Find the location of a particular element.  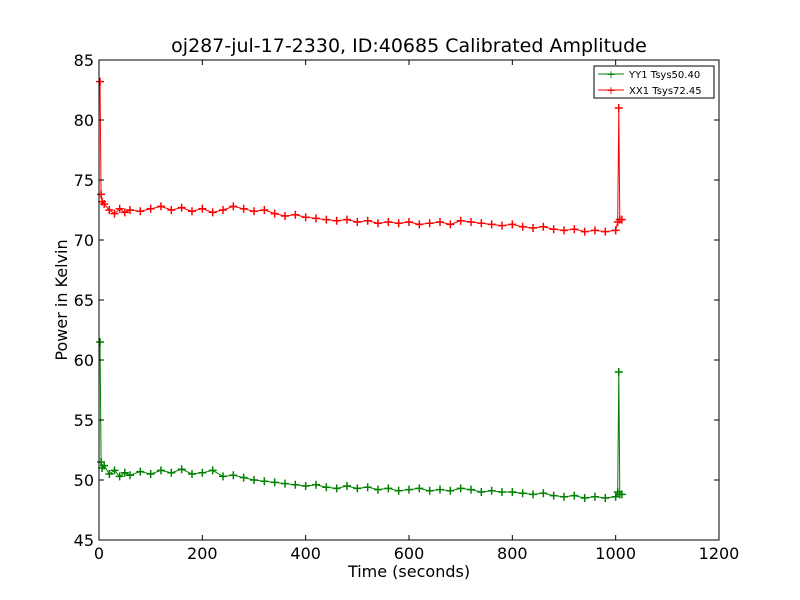

legend-box is located at coordinates (654, 82).